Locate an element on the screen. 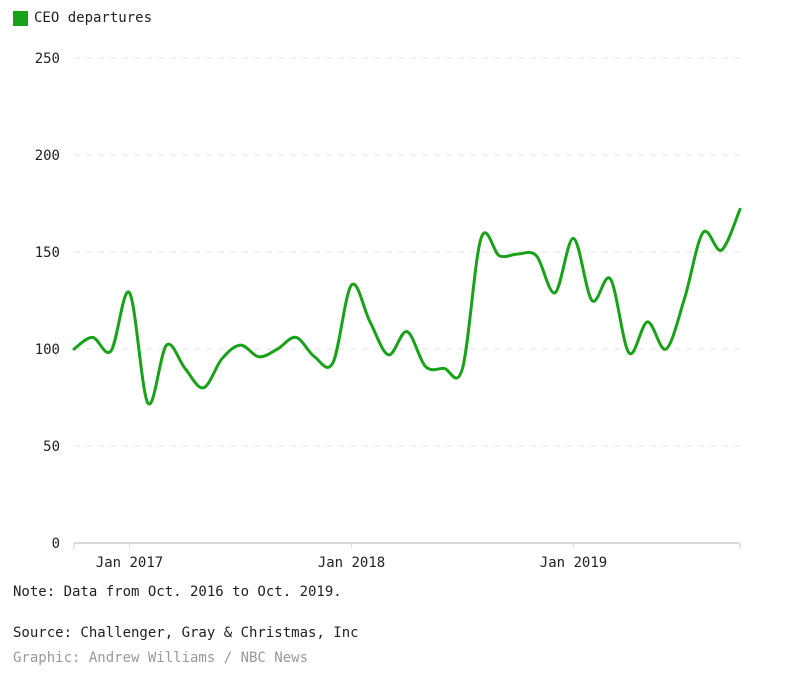  legend: CEO departures is located at coordinates (82, 18).